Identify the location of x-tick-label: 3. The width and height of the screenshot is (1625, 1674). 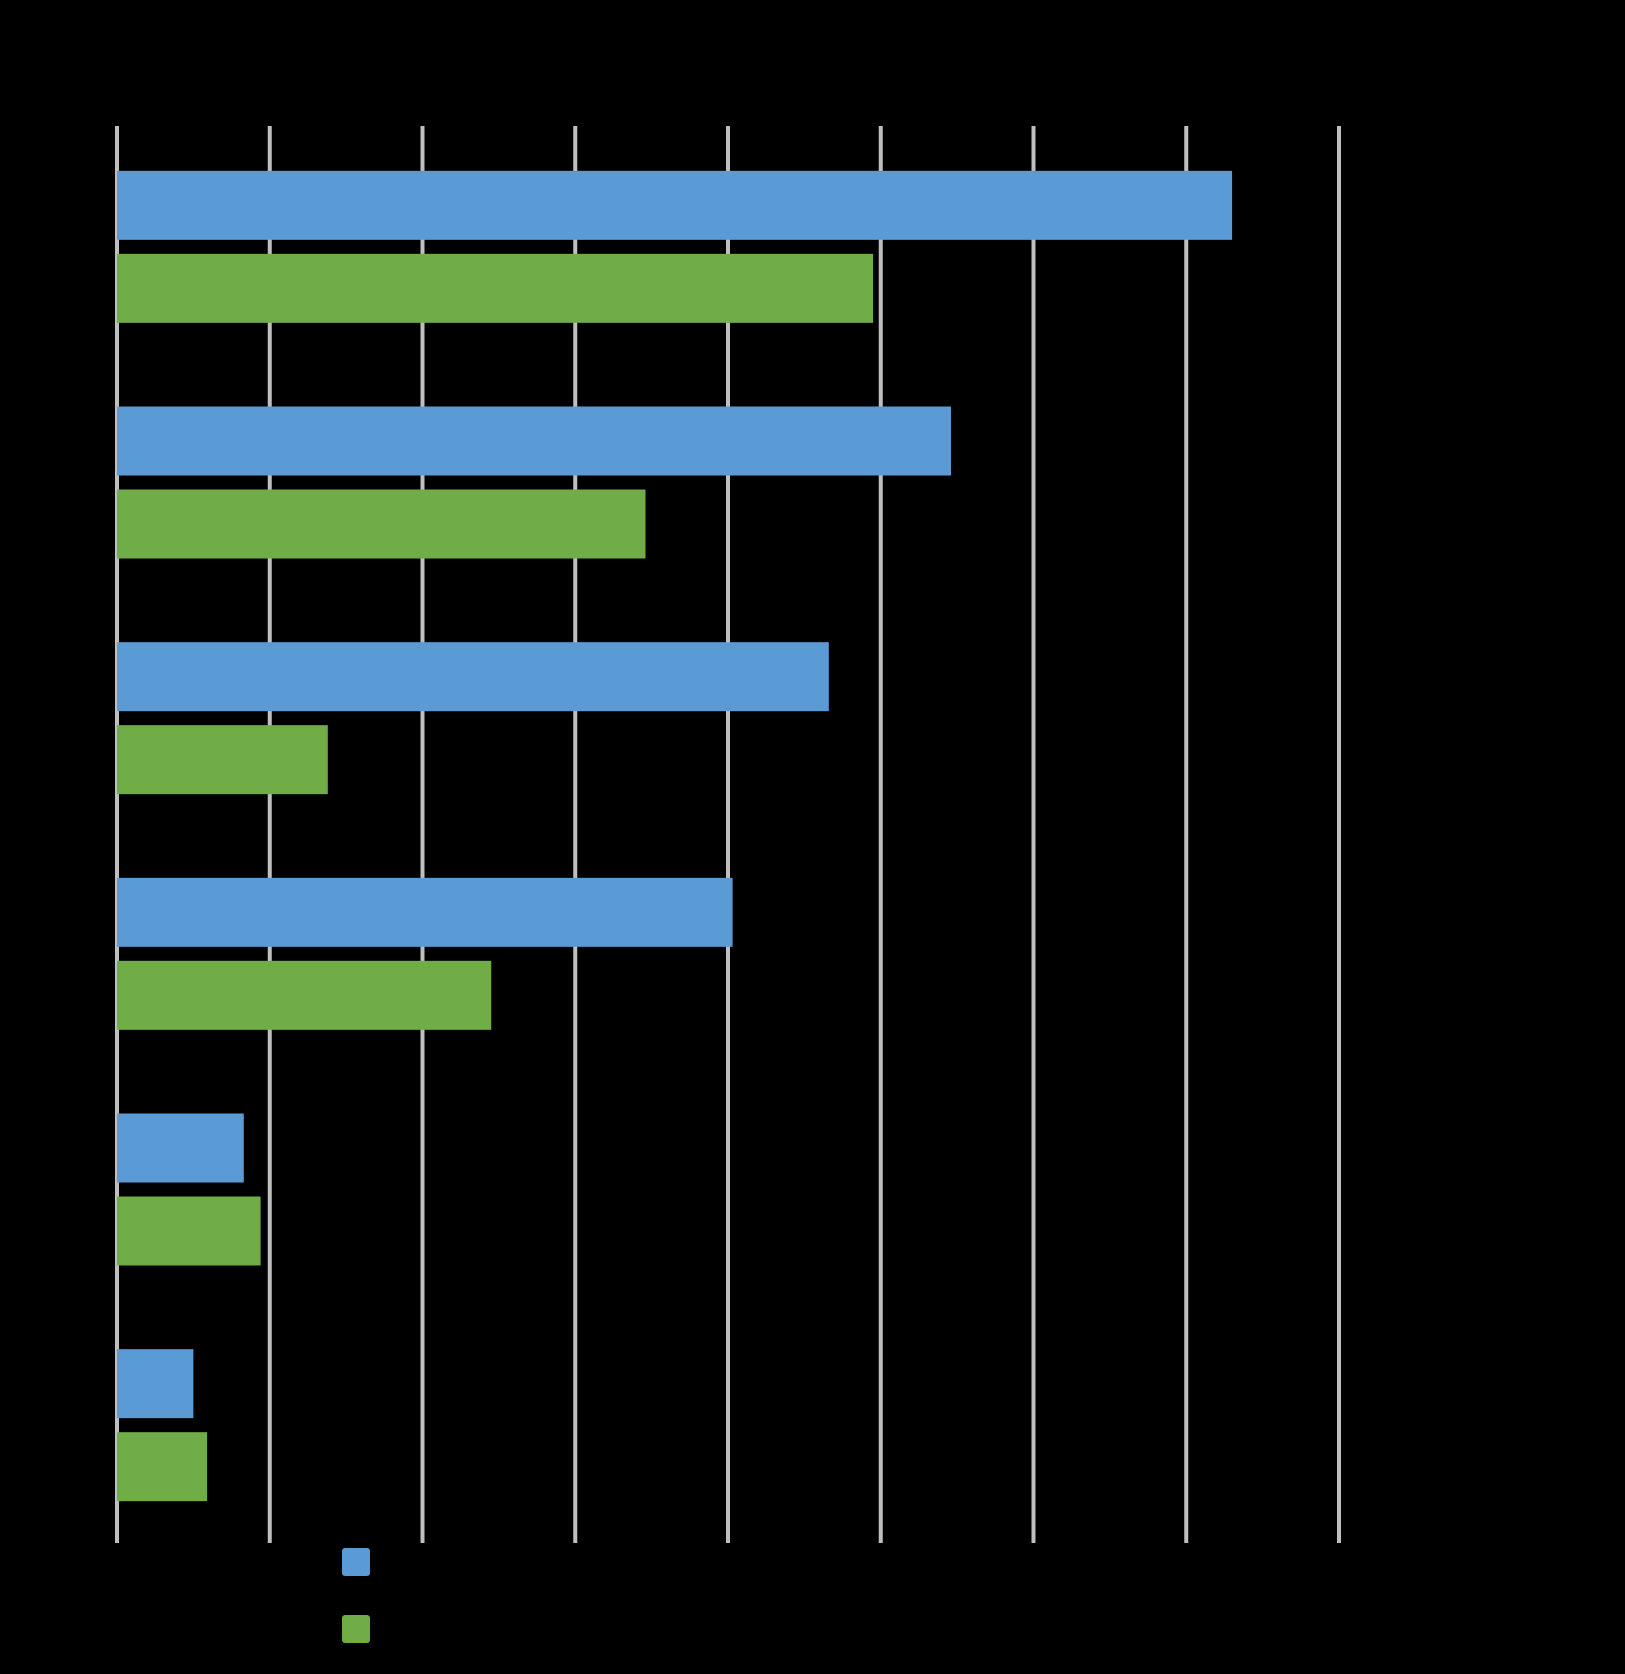
(575, 109).